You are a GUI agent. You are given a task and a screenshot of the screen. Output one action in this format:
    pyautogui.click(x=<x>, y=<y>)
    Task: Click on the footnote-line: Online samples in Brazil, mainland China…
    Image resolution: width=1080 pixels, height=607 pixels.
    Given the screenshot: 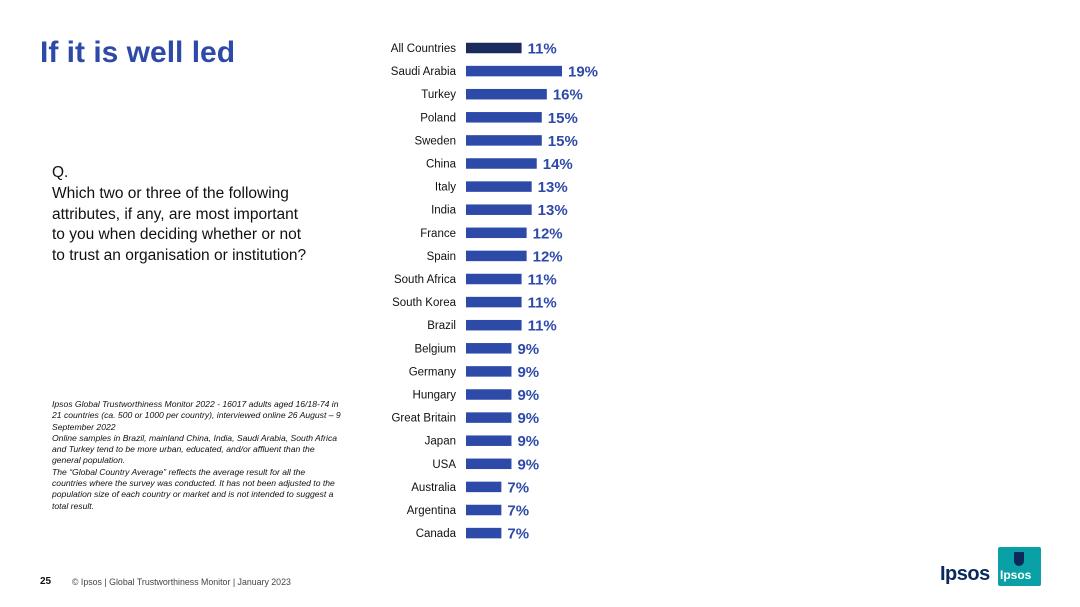 What is the action you would take?
    pyautogui.click(x=195, y=449)
    